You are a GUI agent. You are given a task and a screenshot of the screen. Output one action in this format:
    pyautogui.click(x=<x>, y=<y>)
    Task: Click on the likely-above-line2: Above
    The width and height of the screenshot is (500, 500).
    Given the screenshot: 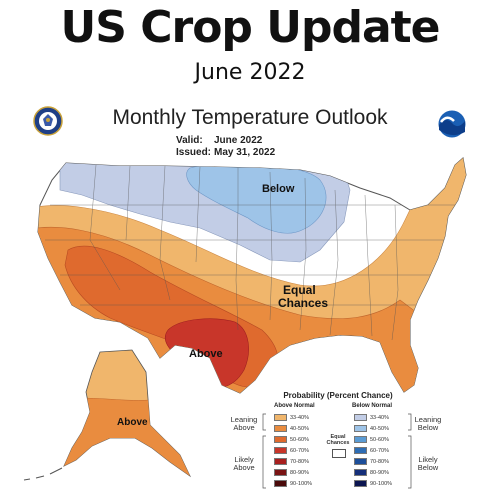 What is the action you would take?
    pyautogui.click(x=244, y=467)
    